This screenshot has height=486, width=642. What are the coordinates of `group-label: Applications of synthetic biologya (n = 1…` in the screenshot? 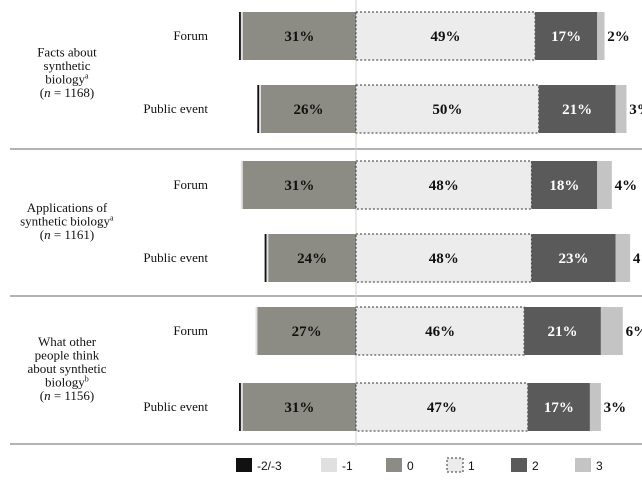 It's located at (67, 221).